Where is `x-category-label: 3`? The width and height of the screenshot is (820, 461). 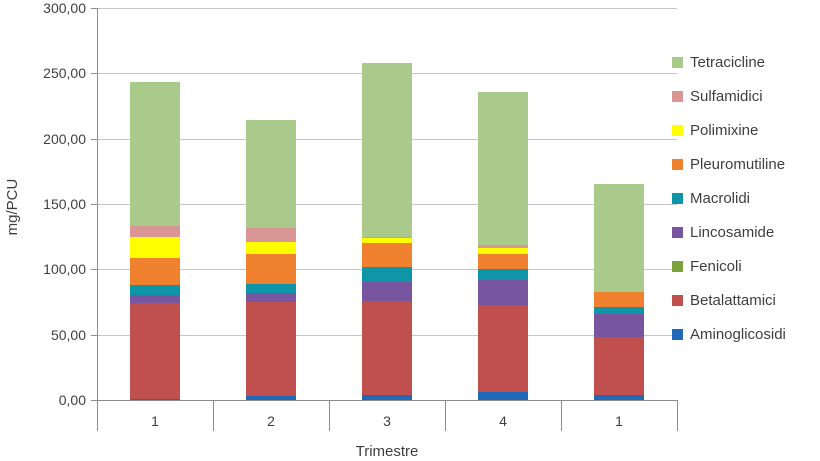
x-category-label: 3 is located at coordinates (387, 421).